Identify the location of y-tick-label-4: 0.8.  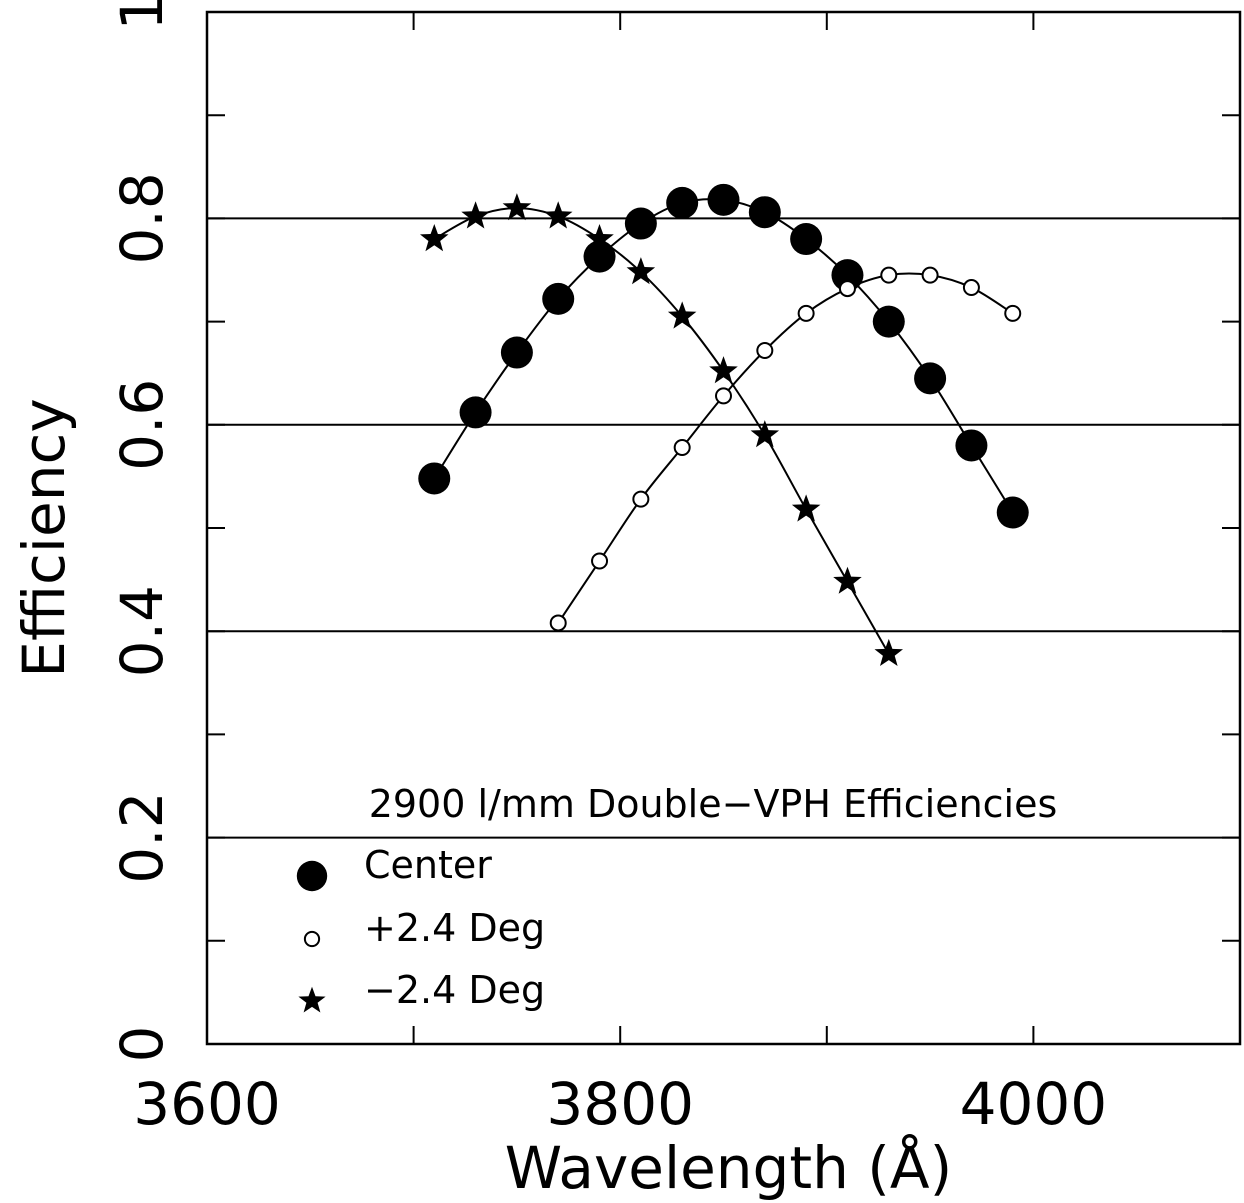
(142, 218).